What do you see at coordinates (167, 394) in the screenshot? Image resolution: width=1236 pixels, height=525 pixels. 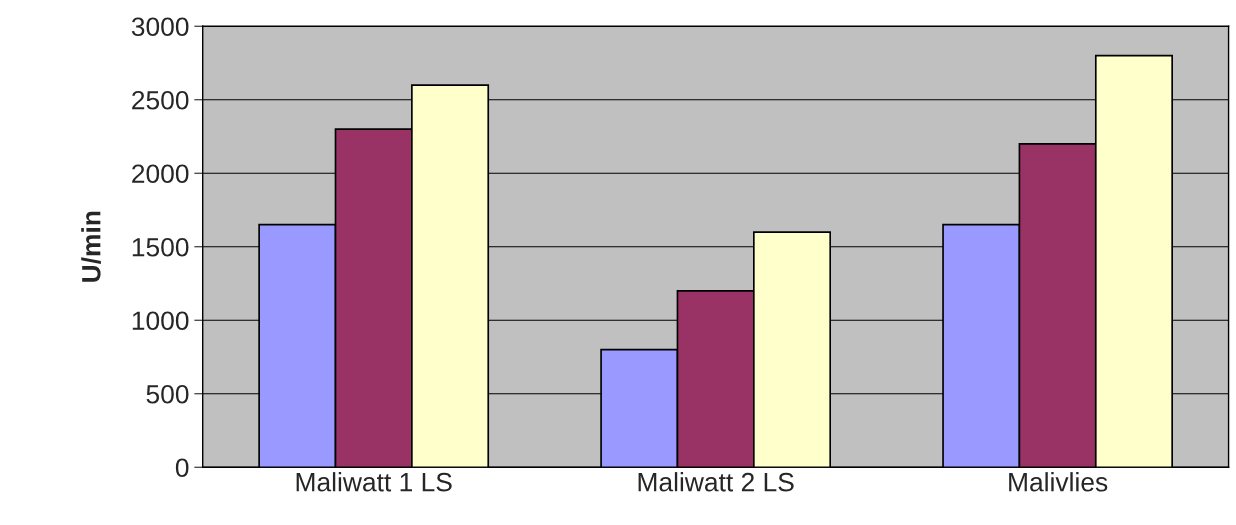 I see `y-tick-label: 500` at bounding box center [167, 394].